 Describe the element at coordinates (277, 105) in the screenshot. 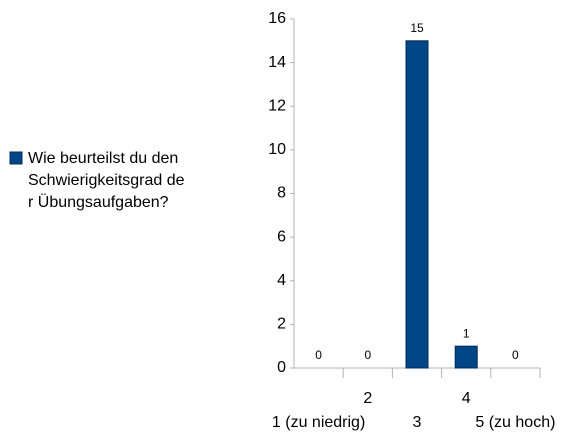

I see `y-tick-label: 12` at that location.